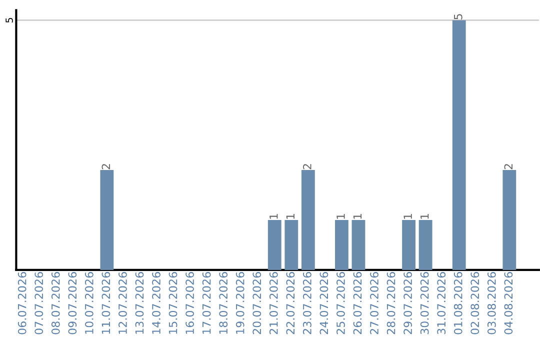 Image resolution: width=540 pixels, height=340 pixels. What do you see at coordinates (307, 303) in the screenshot?
I see `x-tick-label: 23.07.2026` at bounding box center [307, 303].